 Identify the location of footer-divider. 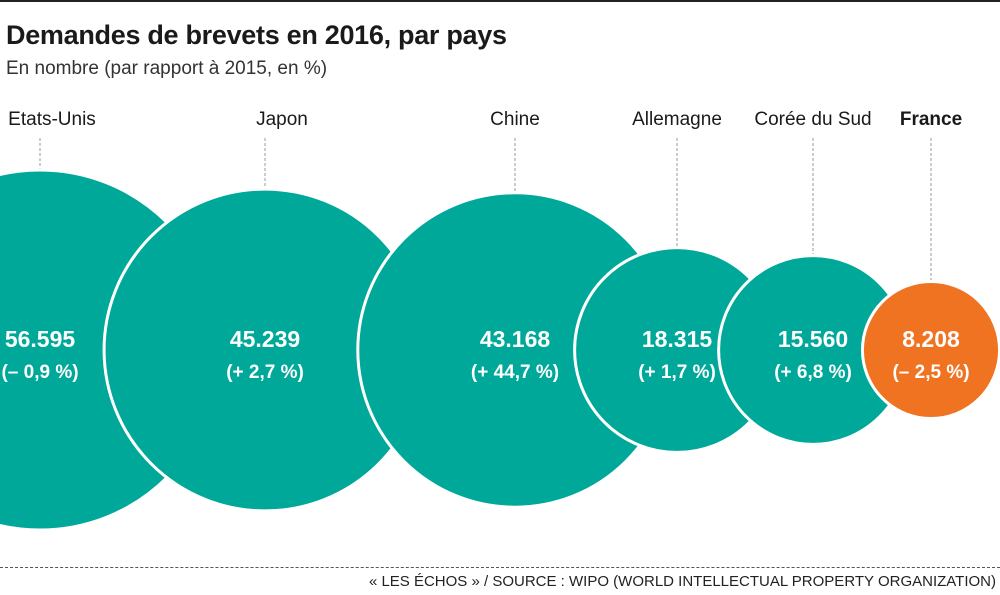
(500, 567).